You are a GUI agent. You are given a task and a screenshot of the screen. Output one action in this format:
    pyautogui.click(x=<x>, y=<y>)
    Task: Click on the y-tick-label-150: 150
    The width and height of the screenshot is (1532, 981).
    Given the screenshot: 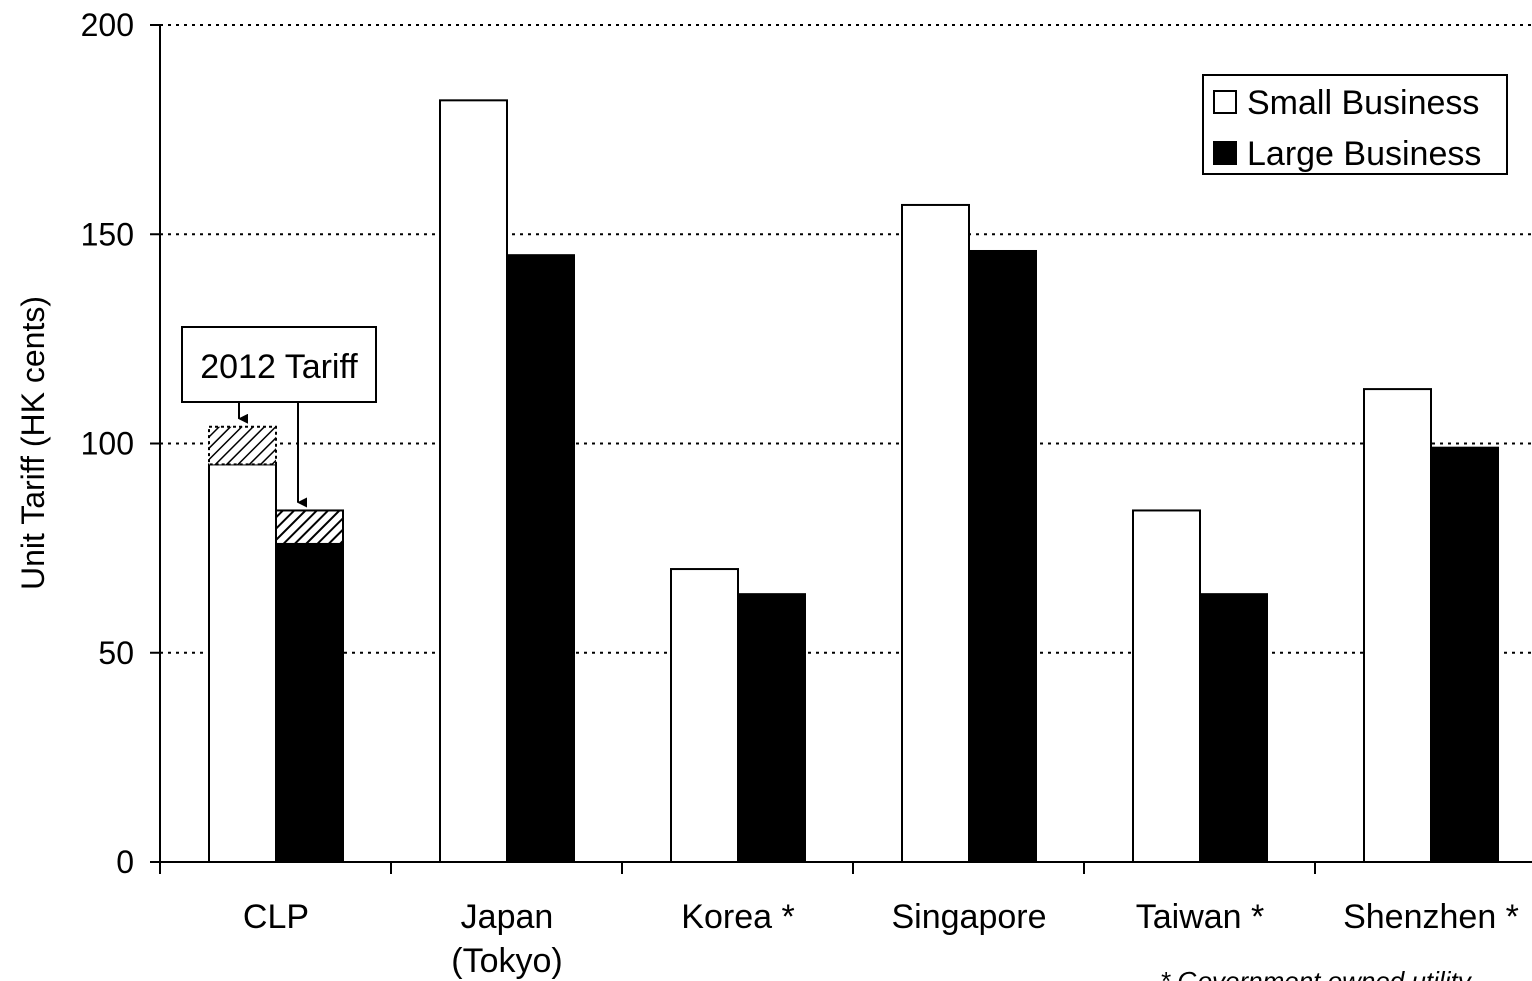 What is the action you would take?
    pyautogui.click(x=107, y=234)
    